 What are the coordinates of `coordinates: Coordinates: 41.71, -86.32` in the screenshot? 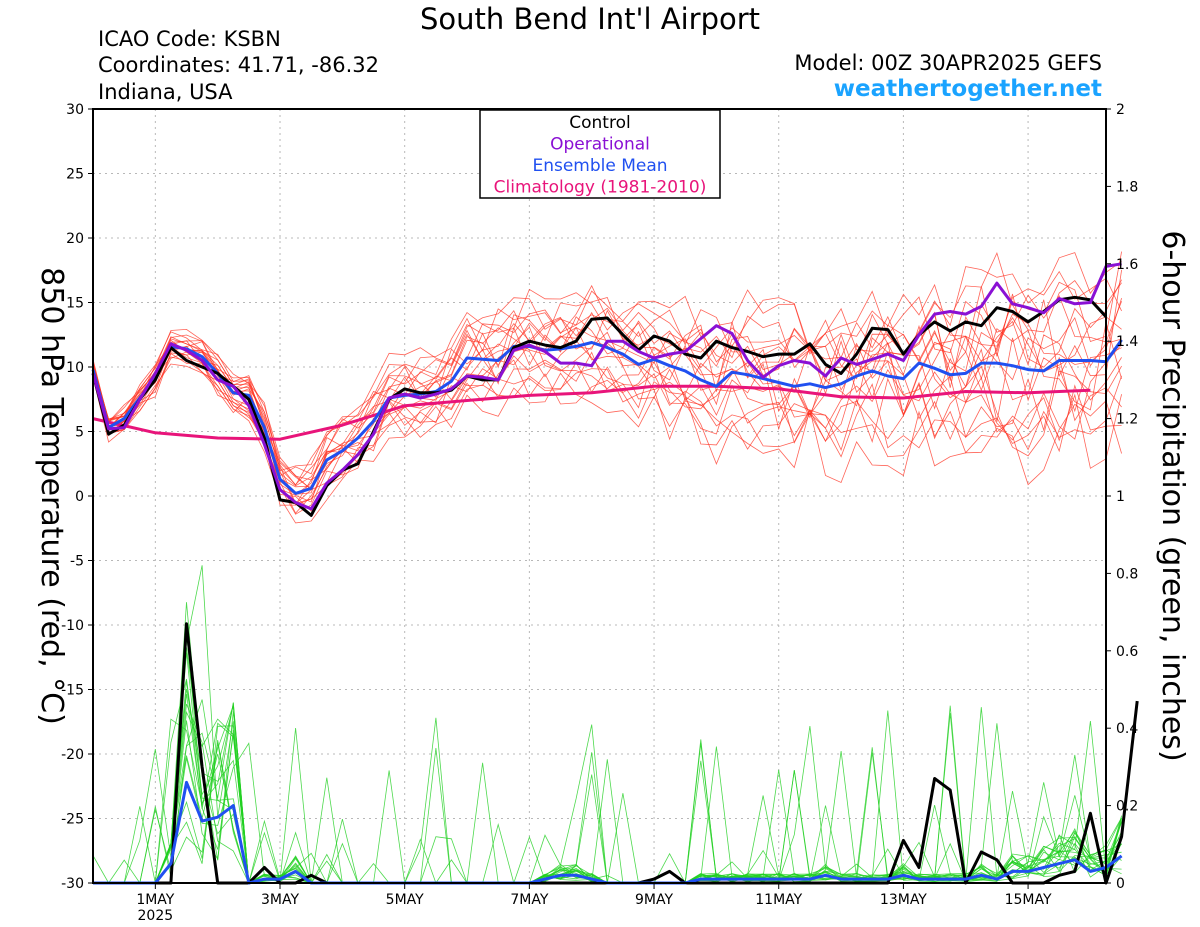 It's located at (238, 65).